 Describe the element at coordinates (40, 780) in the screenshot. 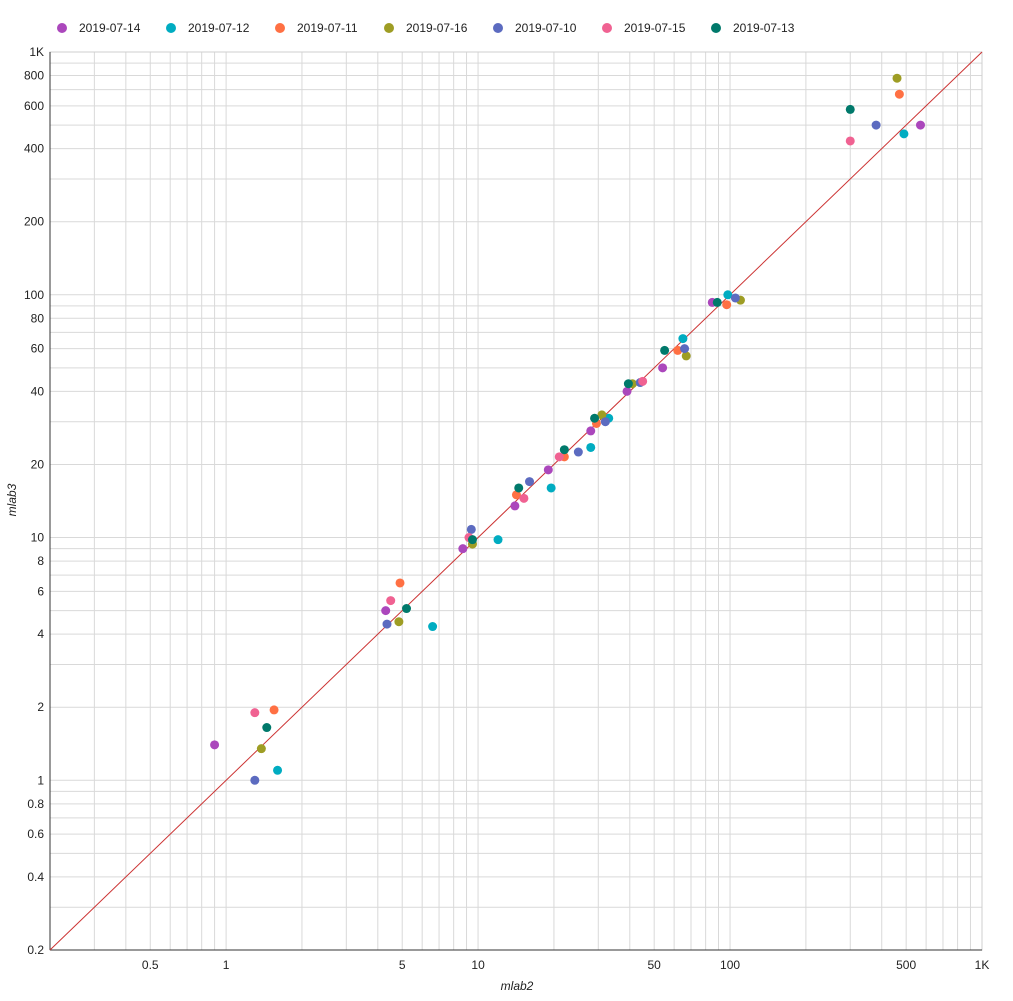

I see `y-tick-label: 1` at that location.